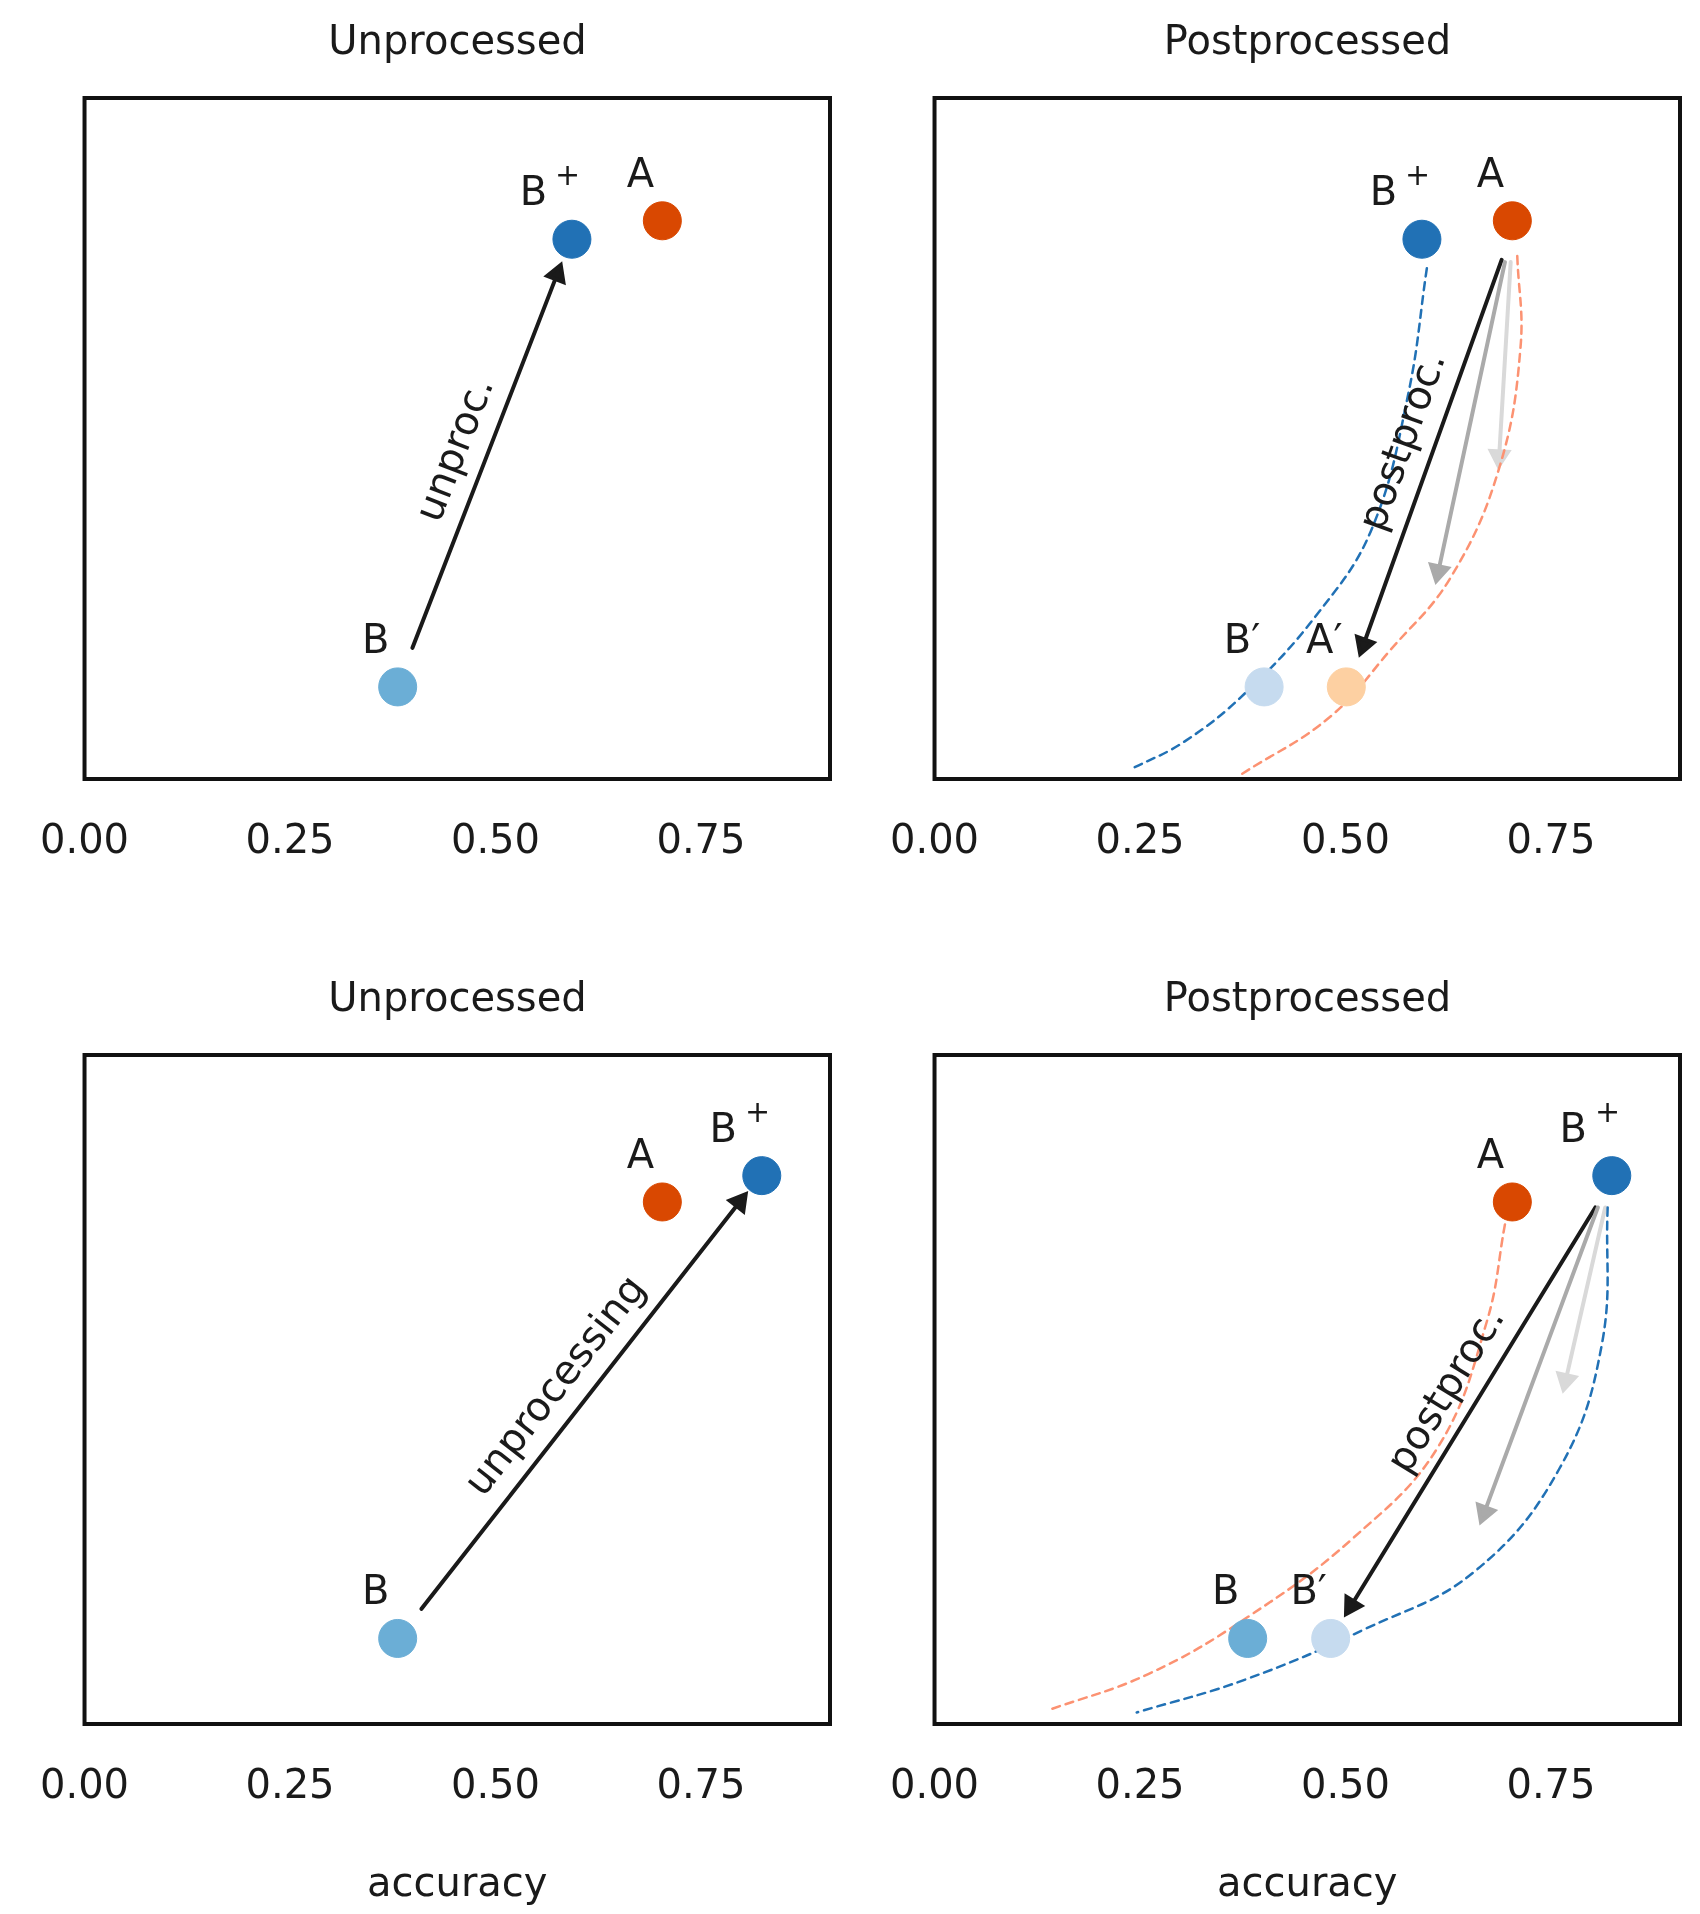 This screenshot has width=1700, height=1914. I want to click on series-label: A′, so click(1324, 638).